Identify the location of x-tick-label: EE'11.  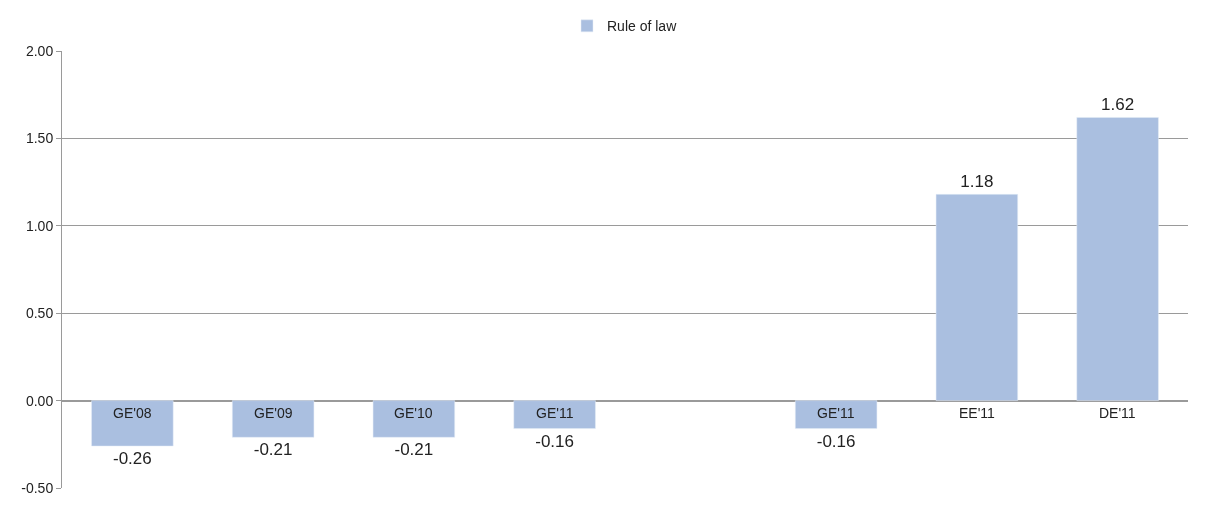
(977, 413).